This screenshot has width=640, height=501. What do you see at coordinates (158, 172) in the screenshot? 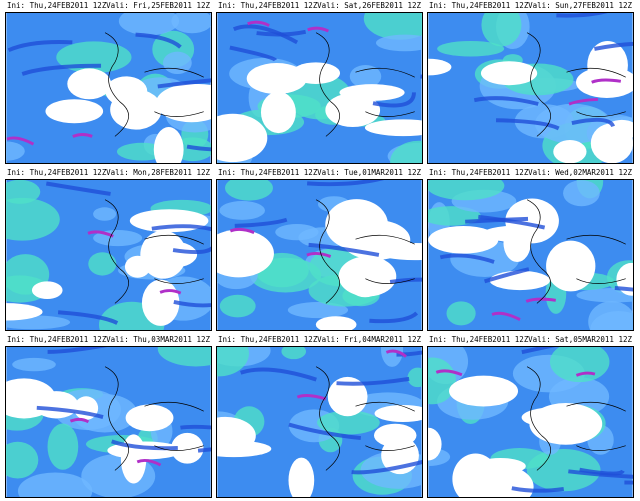
I see `valid-time: Vali: Mon,28FEB2011 12Z` at bounding box center [158, 172].